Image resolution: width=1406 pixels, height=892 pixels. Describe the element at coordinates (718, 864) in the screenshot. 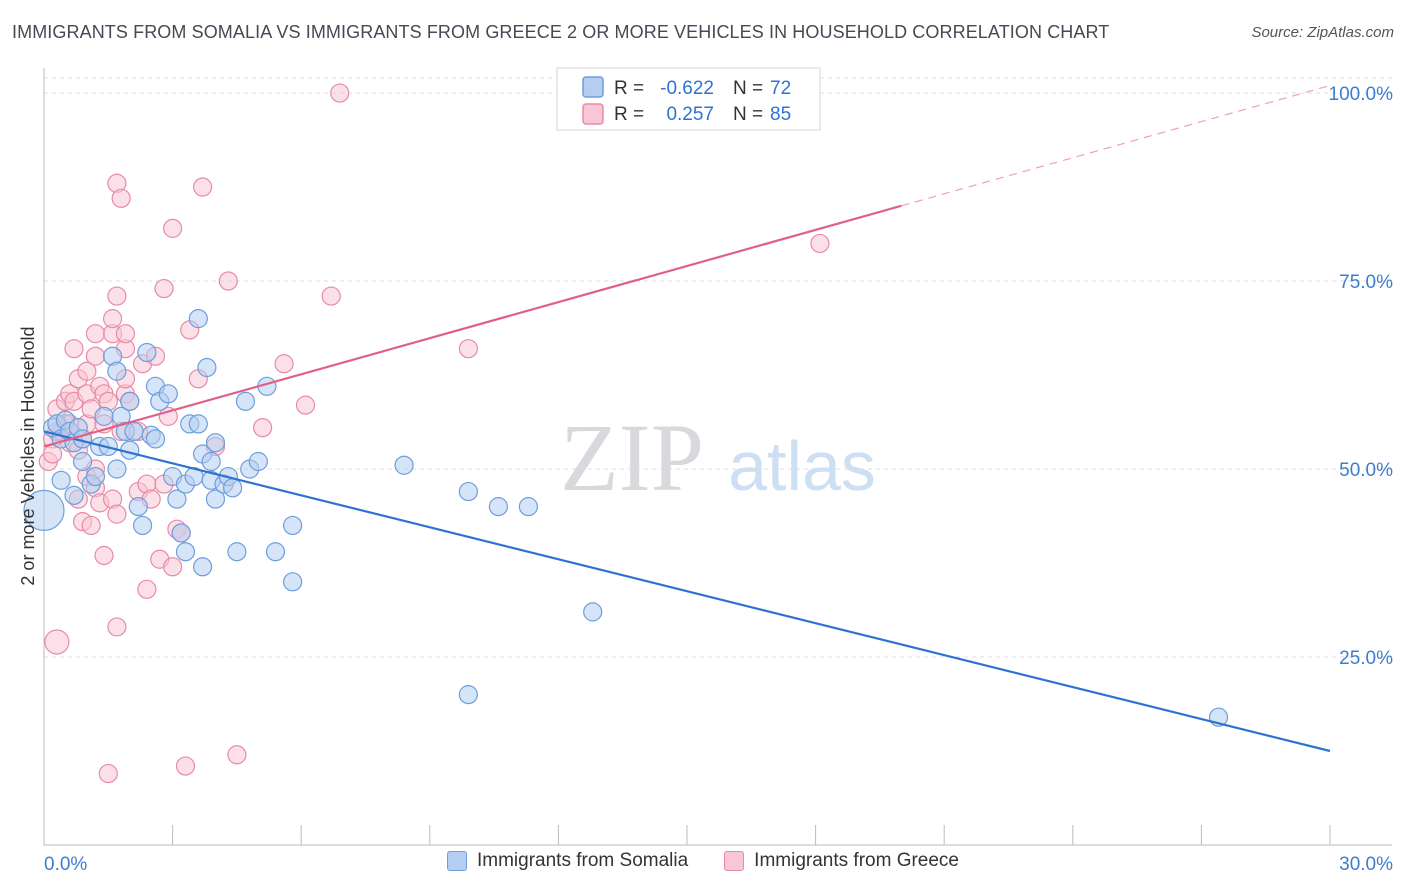

I see `x-tick-labels: 0.0% 30.0%` at that location.